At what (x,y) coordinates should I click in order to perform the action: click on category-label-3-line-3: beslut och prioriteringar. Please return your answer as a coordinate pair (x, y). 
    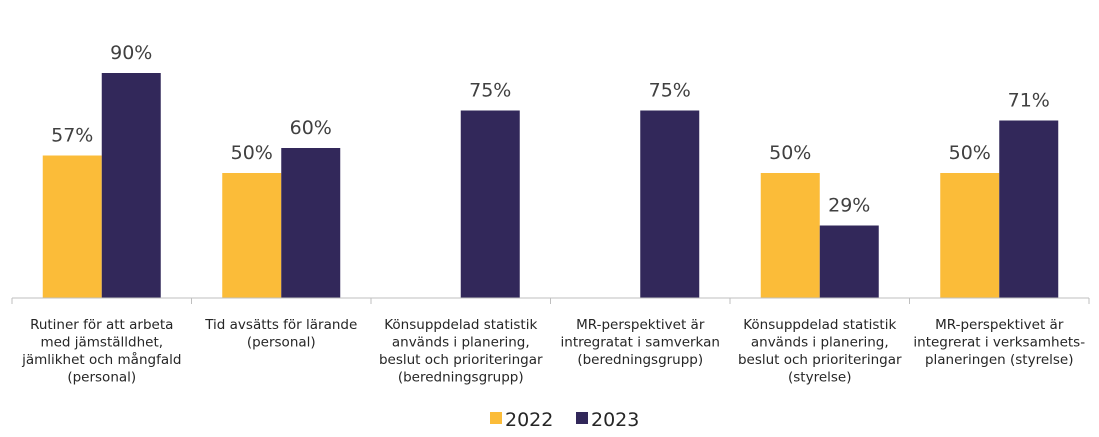
    Looking at the image, I should click on (461, 360).